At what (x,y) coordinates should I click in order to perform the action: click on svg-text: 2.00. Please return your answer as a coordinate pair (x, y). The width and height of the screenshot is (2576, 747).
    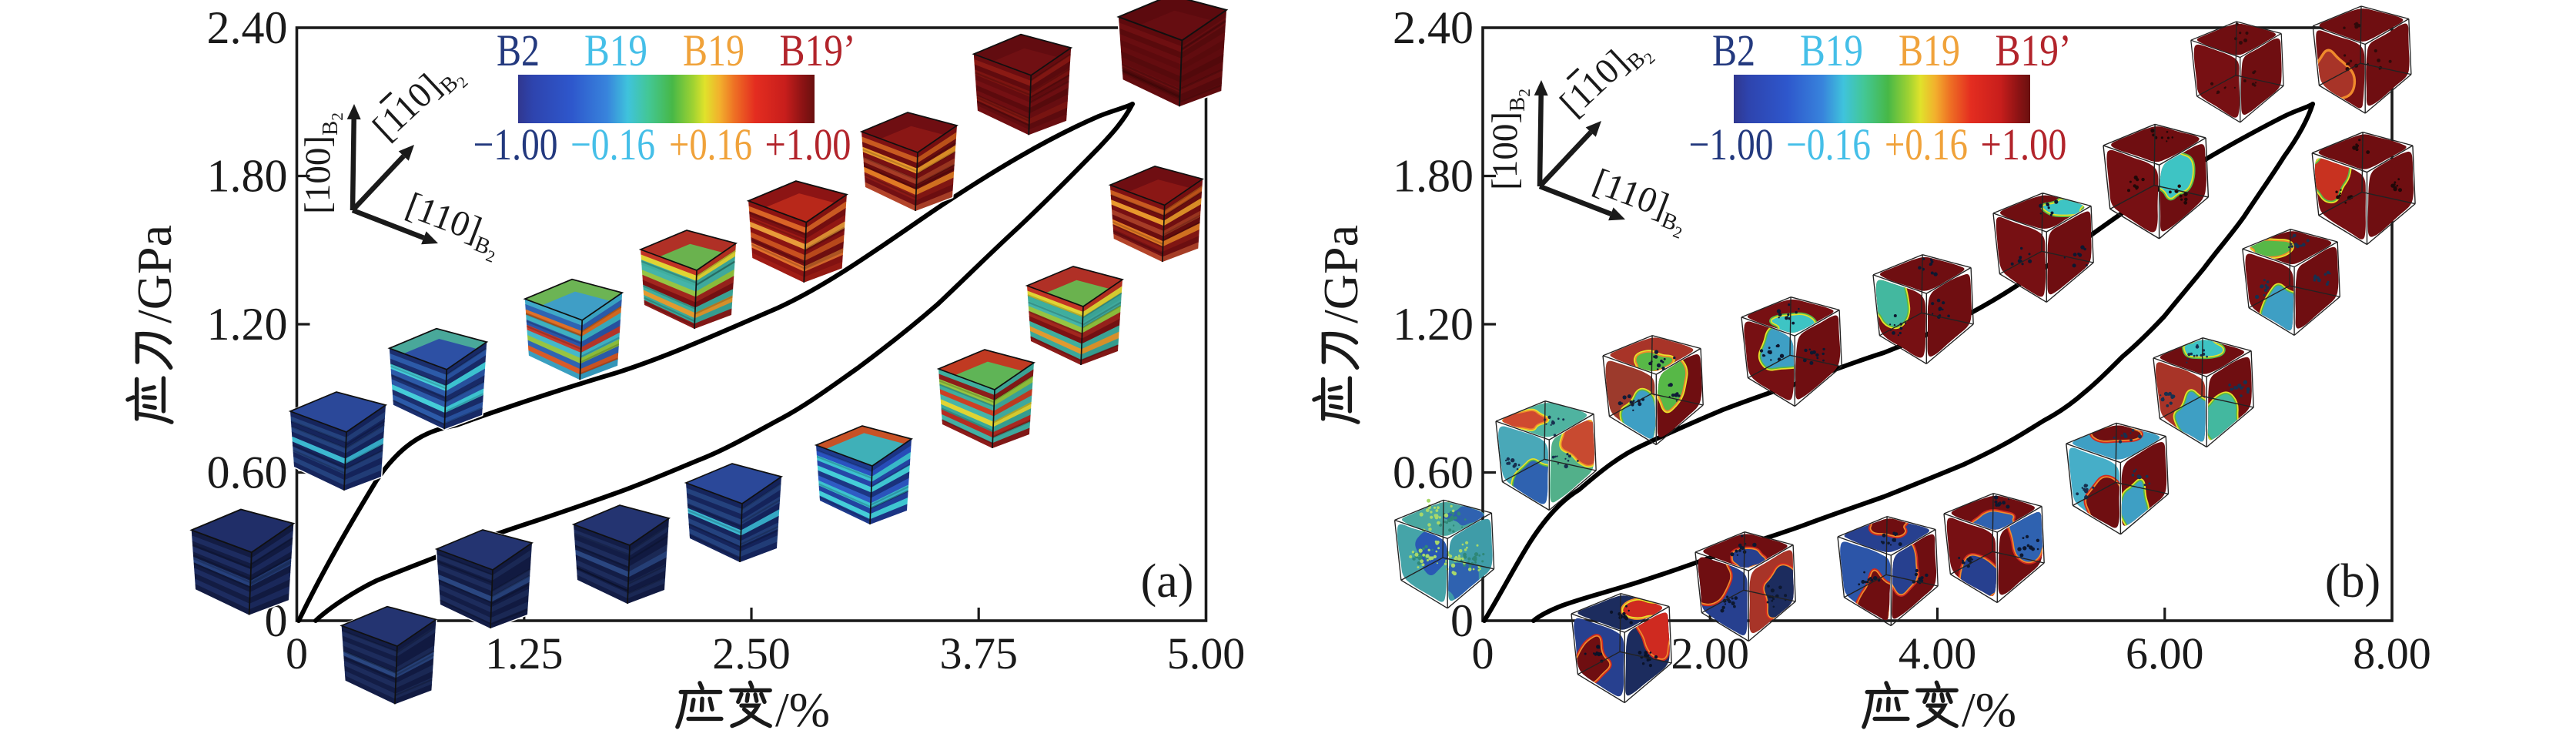
    Looking at the image, I should click on (1710, 653).